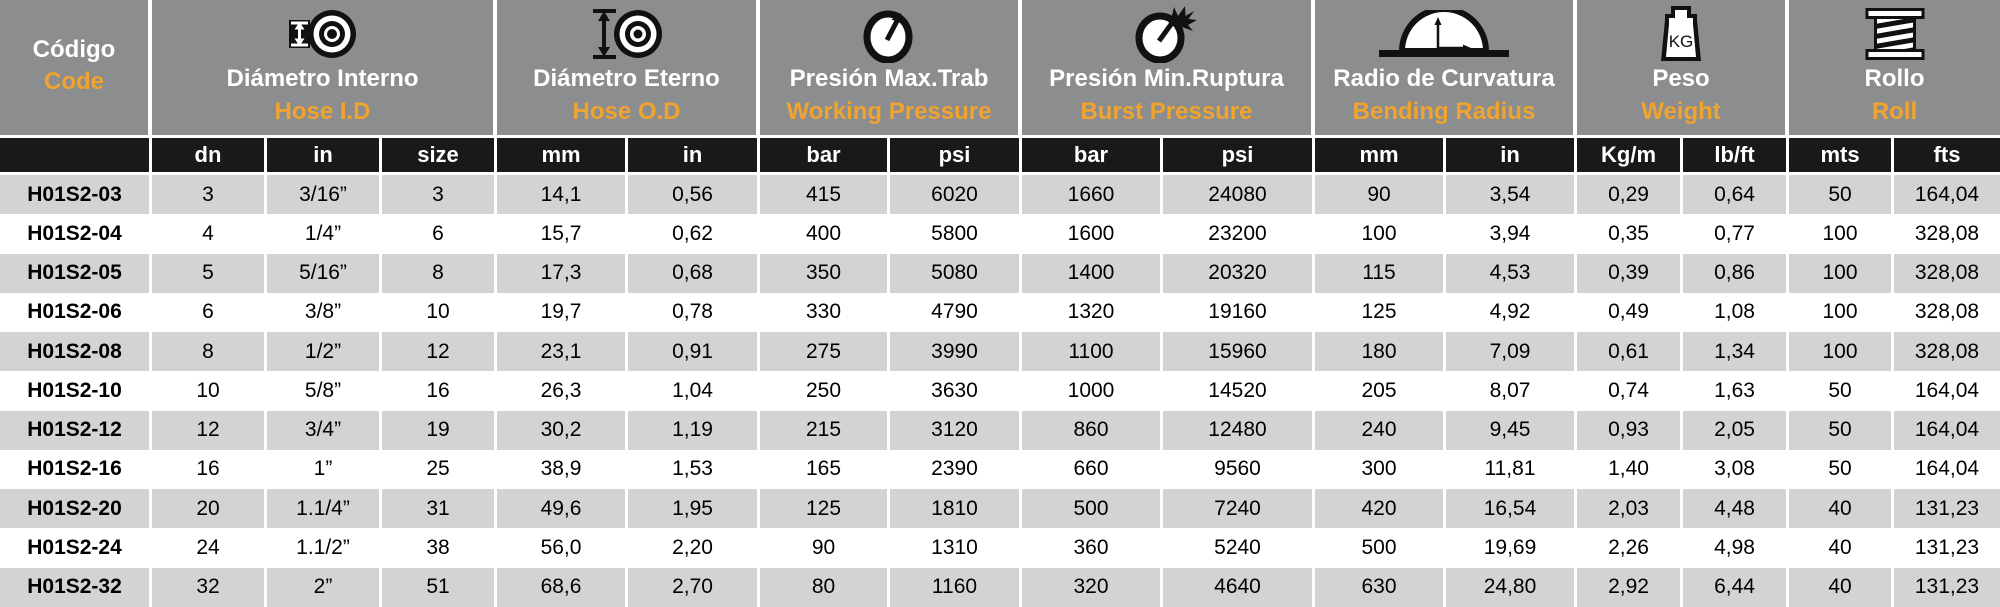  What do you see at coordinates (889, 111) in the screenshot?
I see `header-label-en: Working Pressure` at bounding box center [889, 111].